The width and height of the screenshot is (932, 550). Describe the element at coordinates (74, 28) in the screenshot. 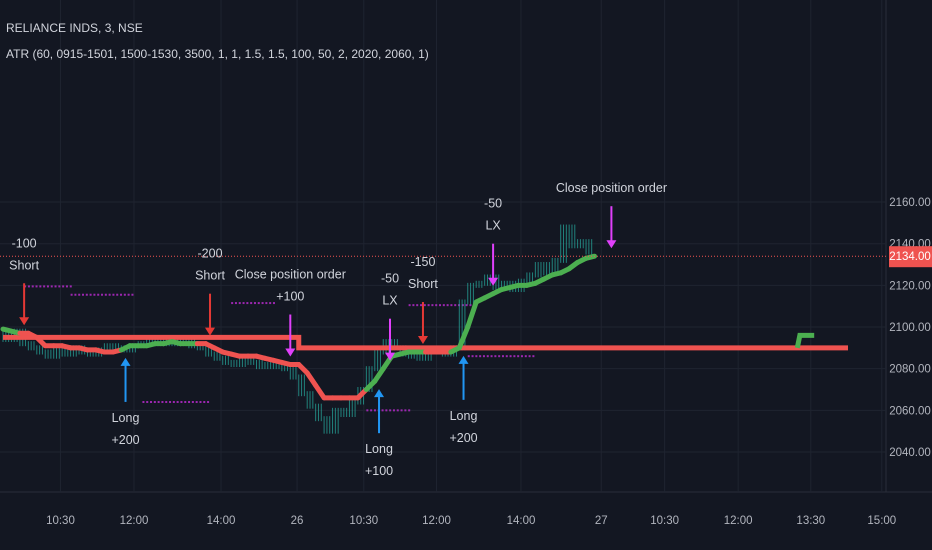

I see `symbol-title: RELIANCE INDS, 3, NSE` at that location.